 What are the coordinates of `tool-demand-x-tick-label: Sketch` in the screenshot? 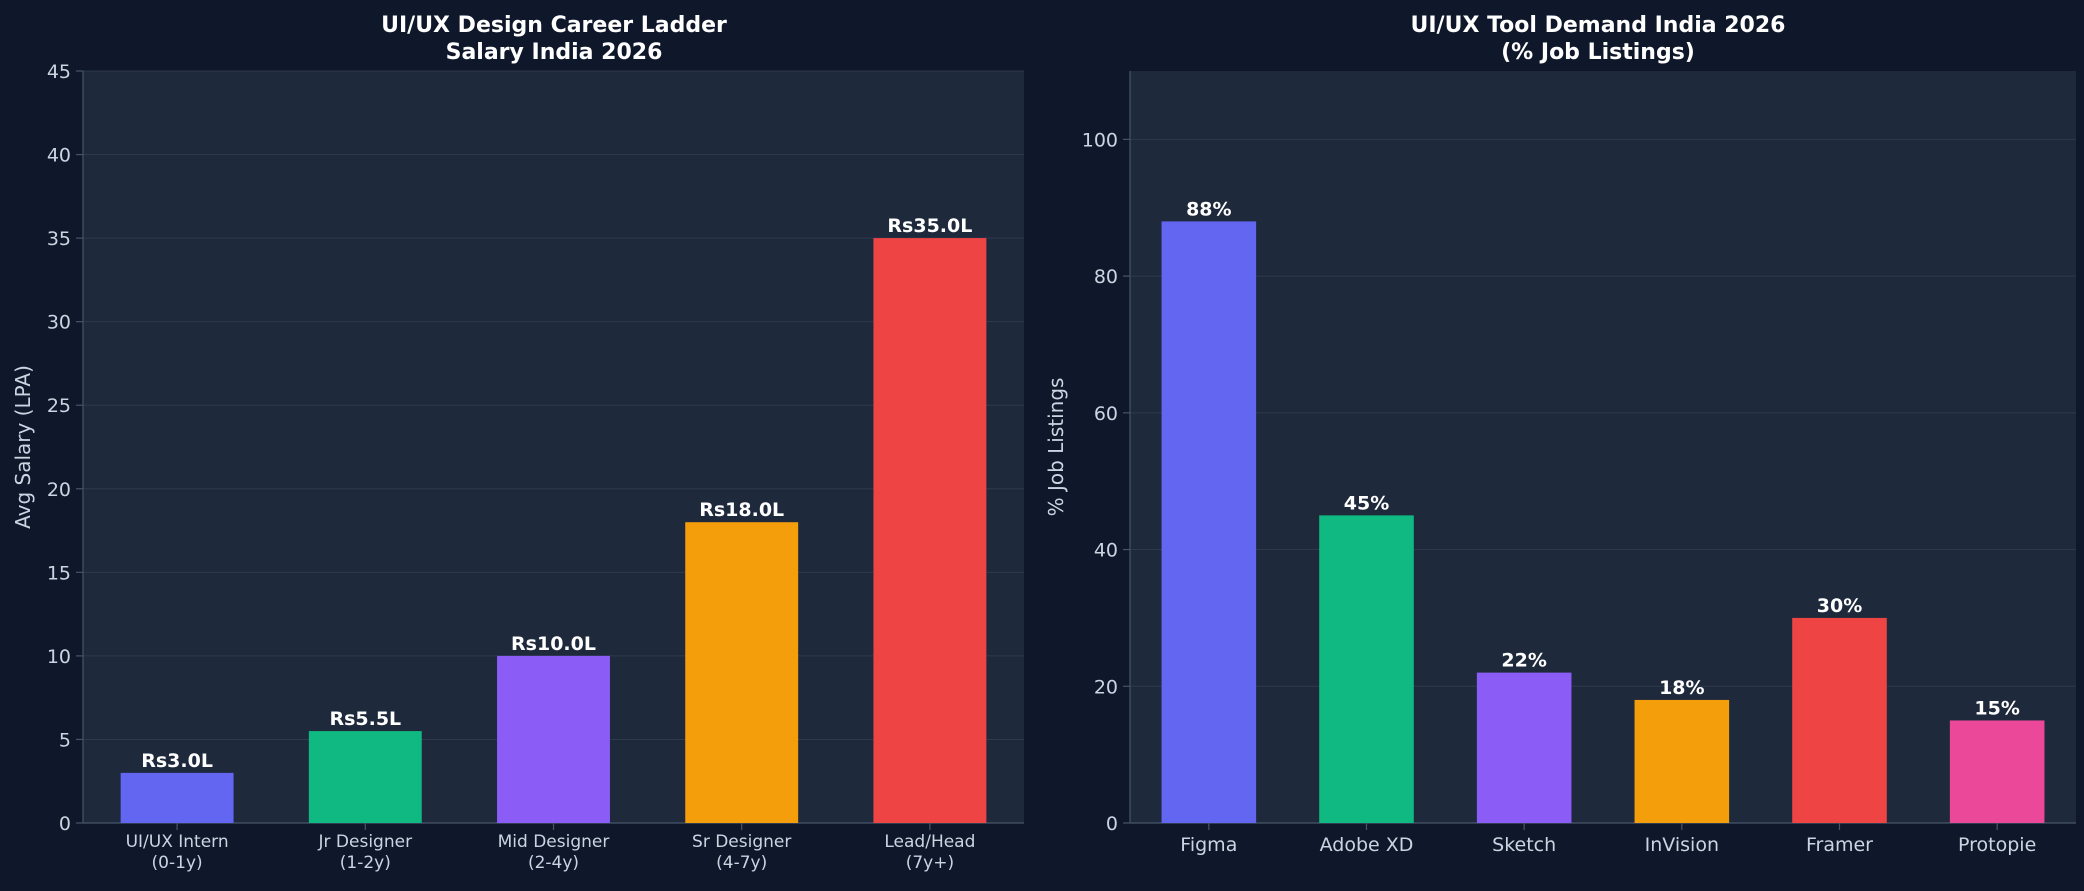 It's located at (1524, 845).